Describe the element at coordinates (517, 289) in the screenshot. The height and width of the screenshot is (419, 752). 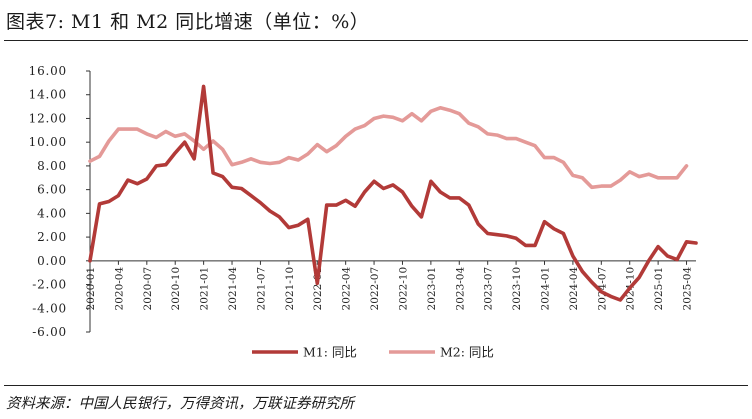
I see `x-tick-label: 2023-10` at that location.